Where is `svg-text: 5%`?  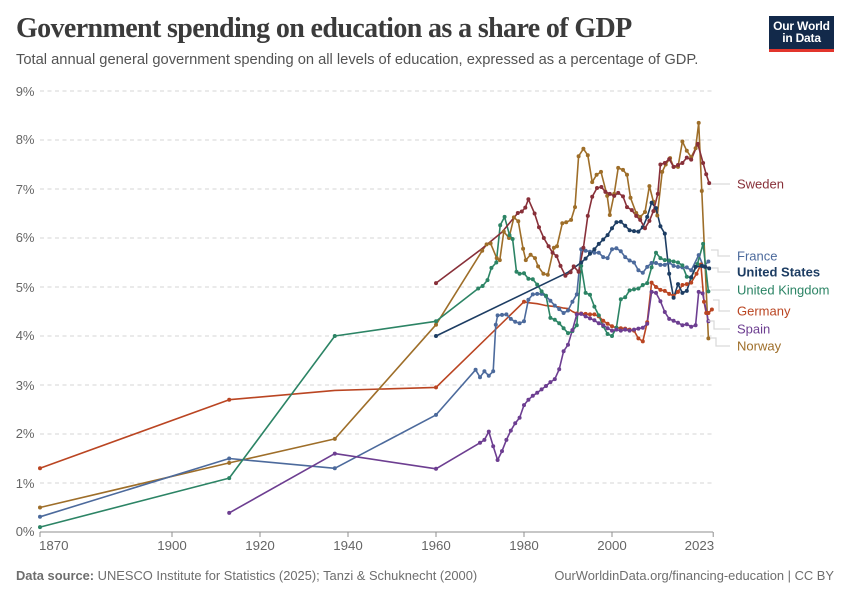 svg-text: 5% is located at coordinates (25, 287).